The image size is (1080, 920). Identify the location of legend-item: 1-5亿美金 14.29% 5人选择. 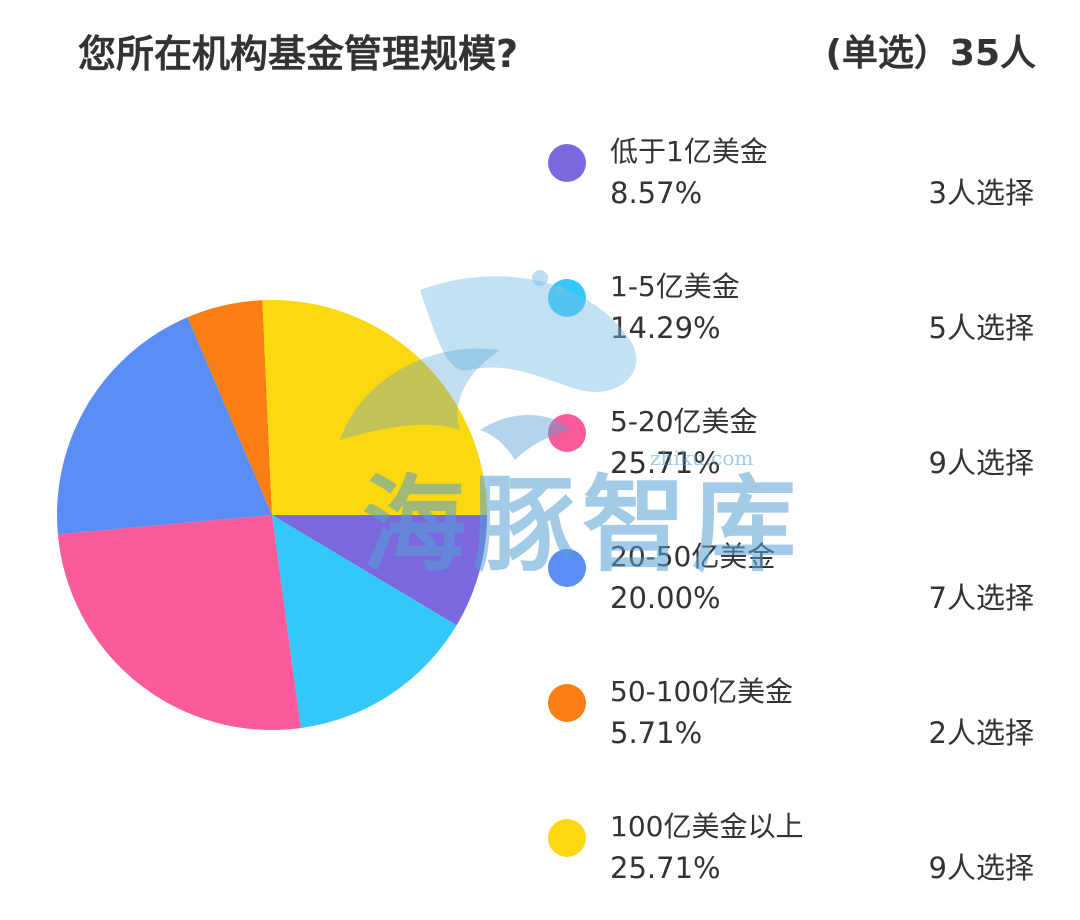
(798, 315).